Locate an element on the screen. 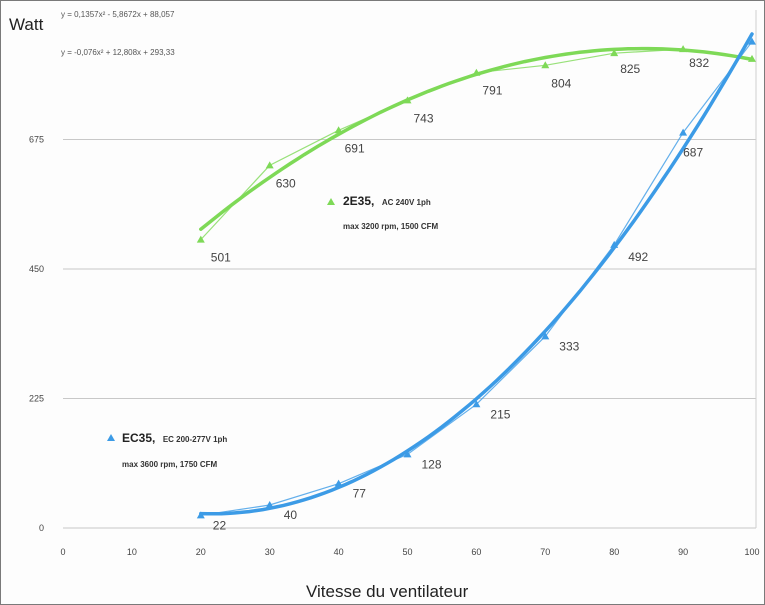  y-tick-label: 0 is located at coordinates (41, 528).